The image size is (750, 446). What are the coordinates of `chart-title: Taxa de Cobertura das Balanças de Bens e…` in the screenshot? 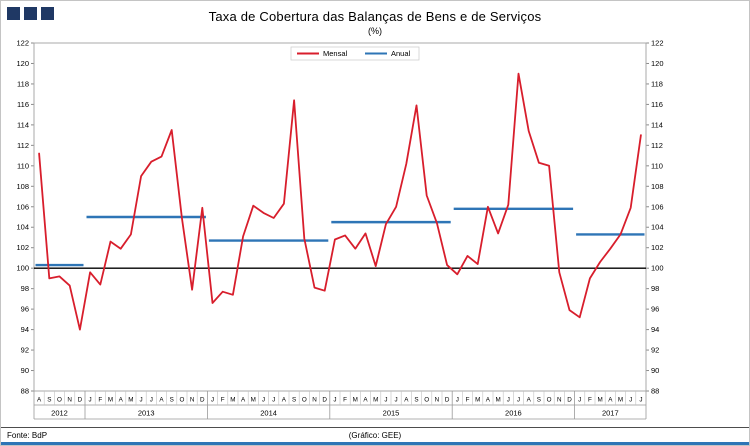 It's located at (375, 16).